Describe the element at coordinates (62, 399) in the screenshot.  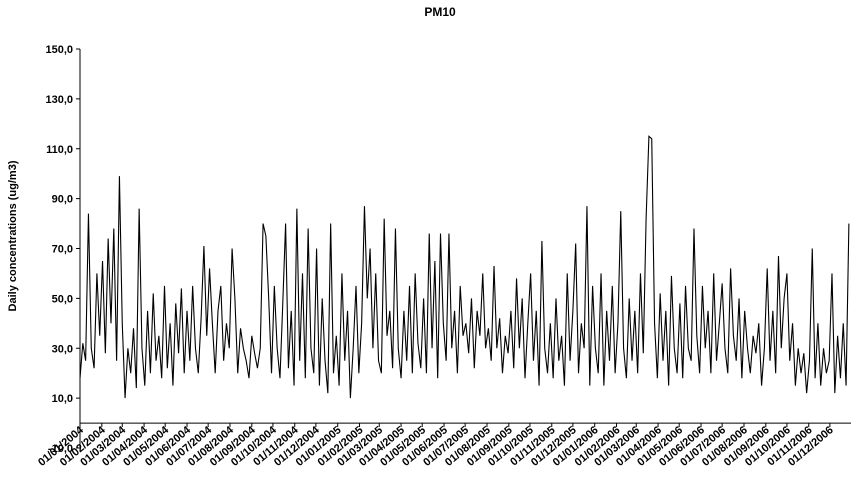
I see `y-tick-label: 10,0` at that location.